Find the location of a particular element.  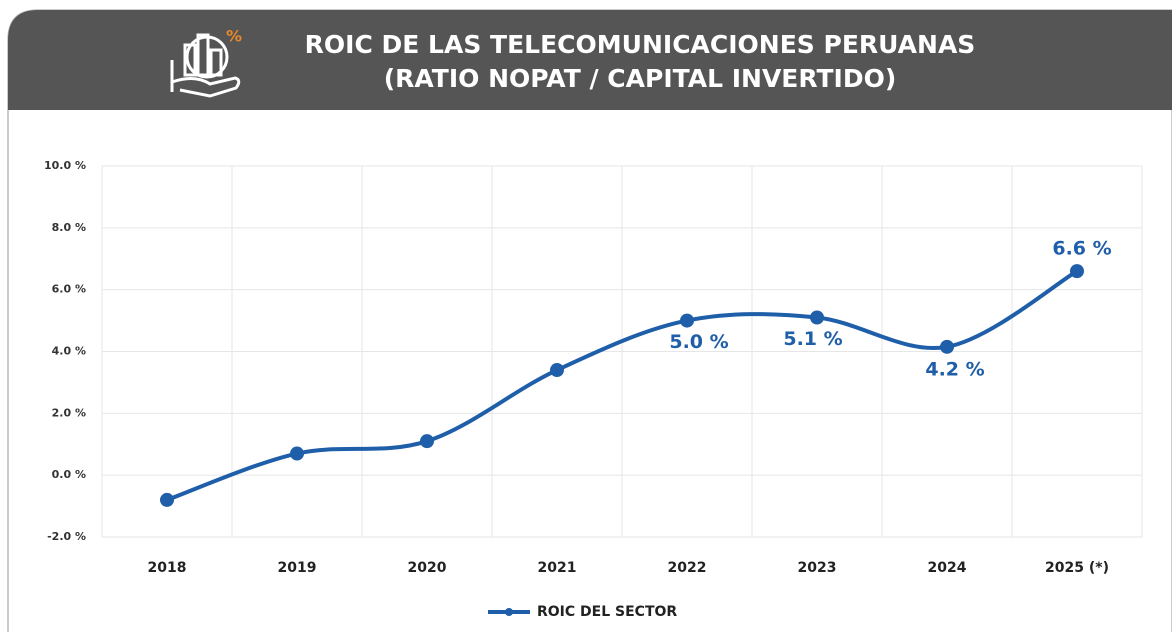

y-tick-label: 2.0 % is located at coordinates (69, 412).